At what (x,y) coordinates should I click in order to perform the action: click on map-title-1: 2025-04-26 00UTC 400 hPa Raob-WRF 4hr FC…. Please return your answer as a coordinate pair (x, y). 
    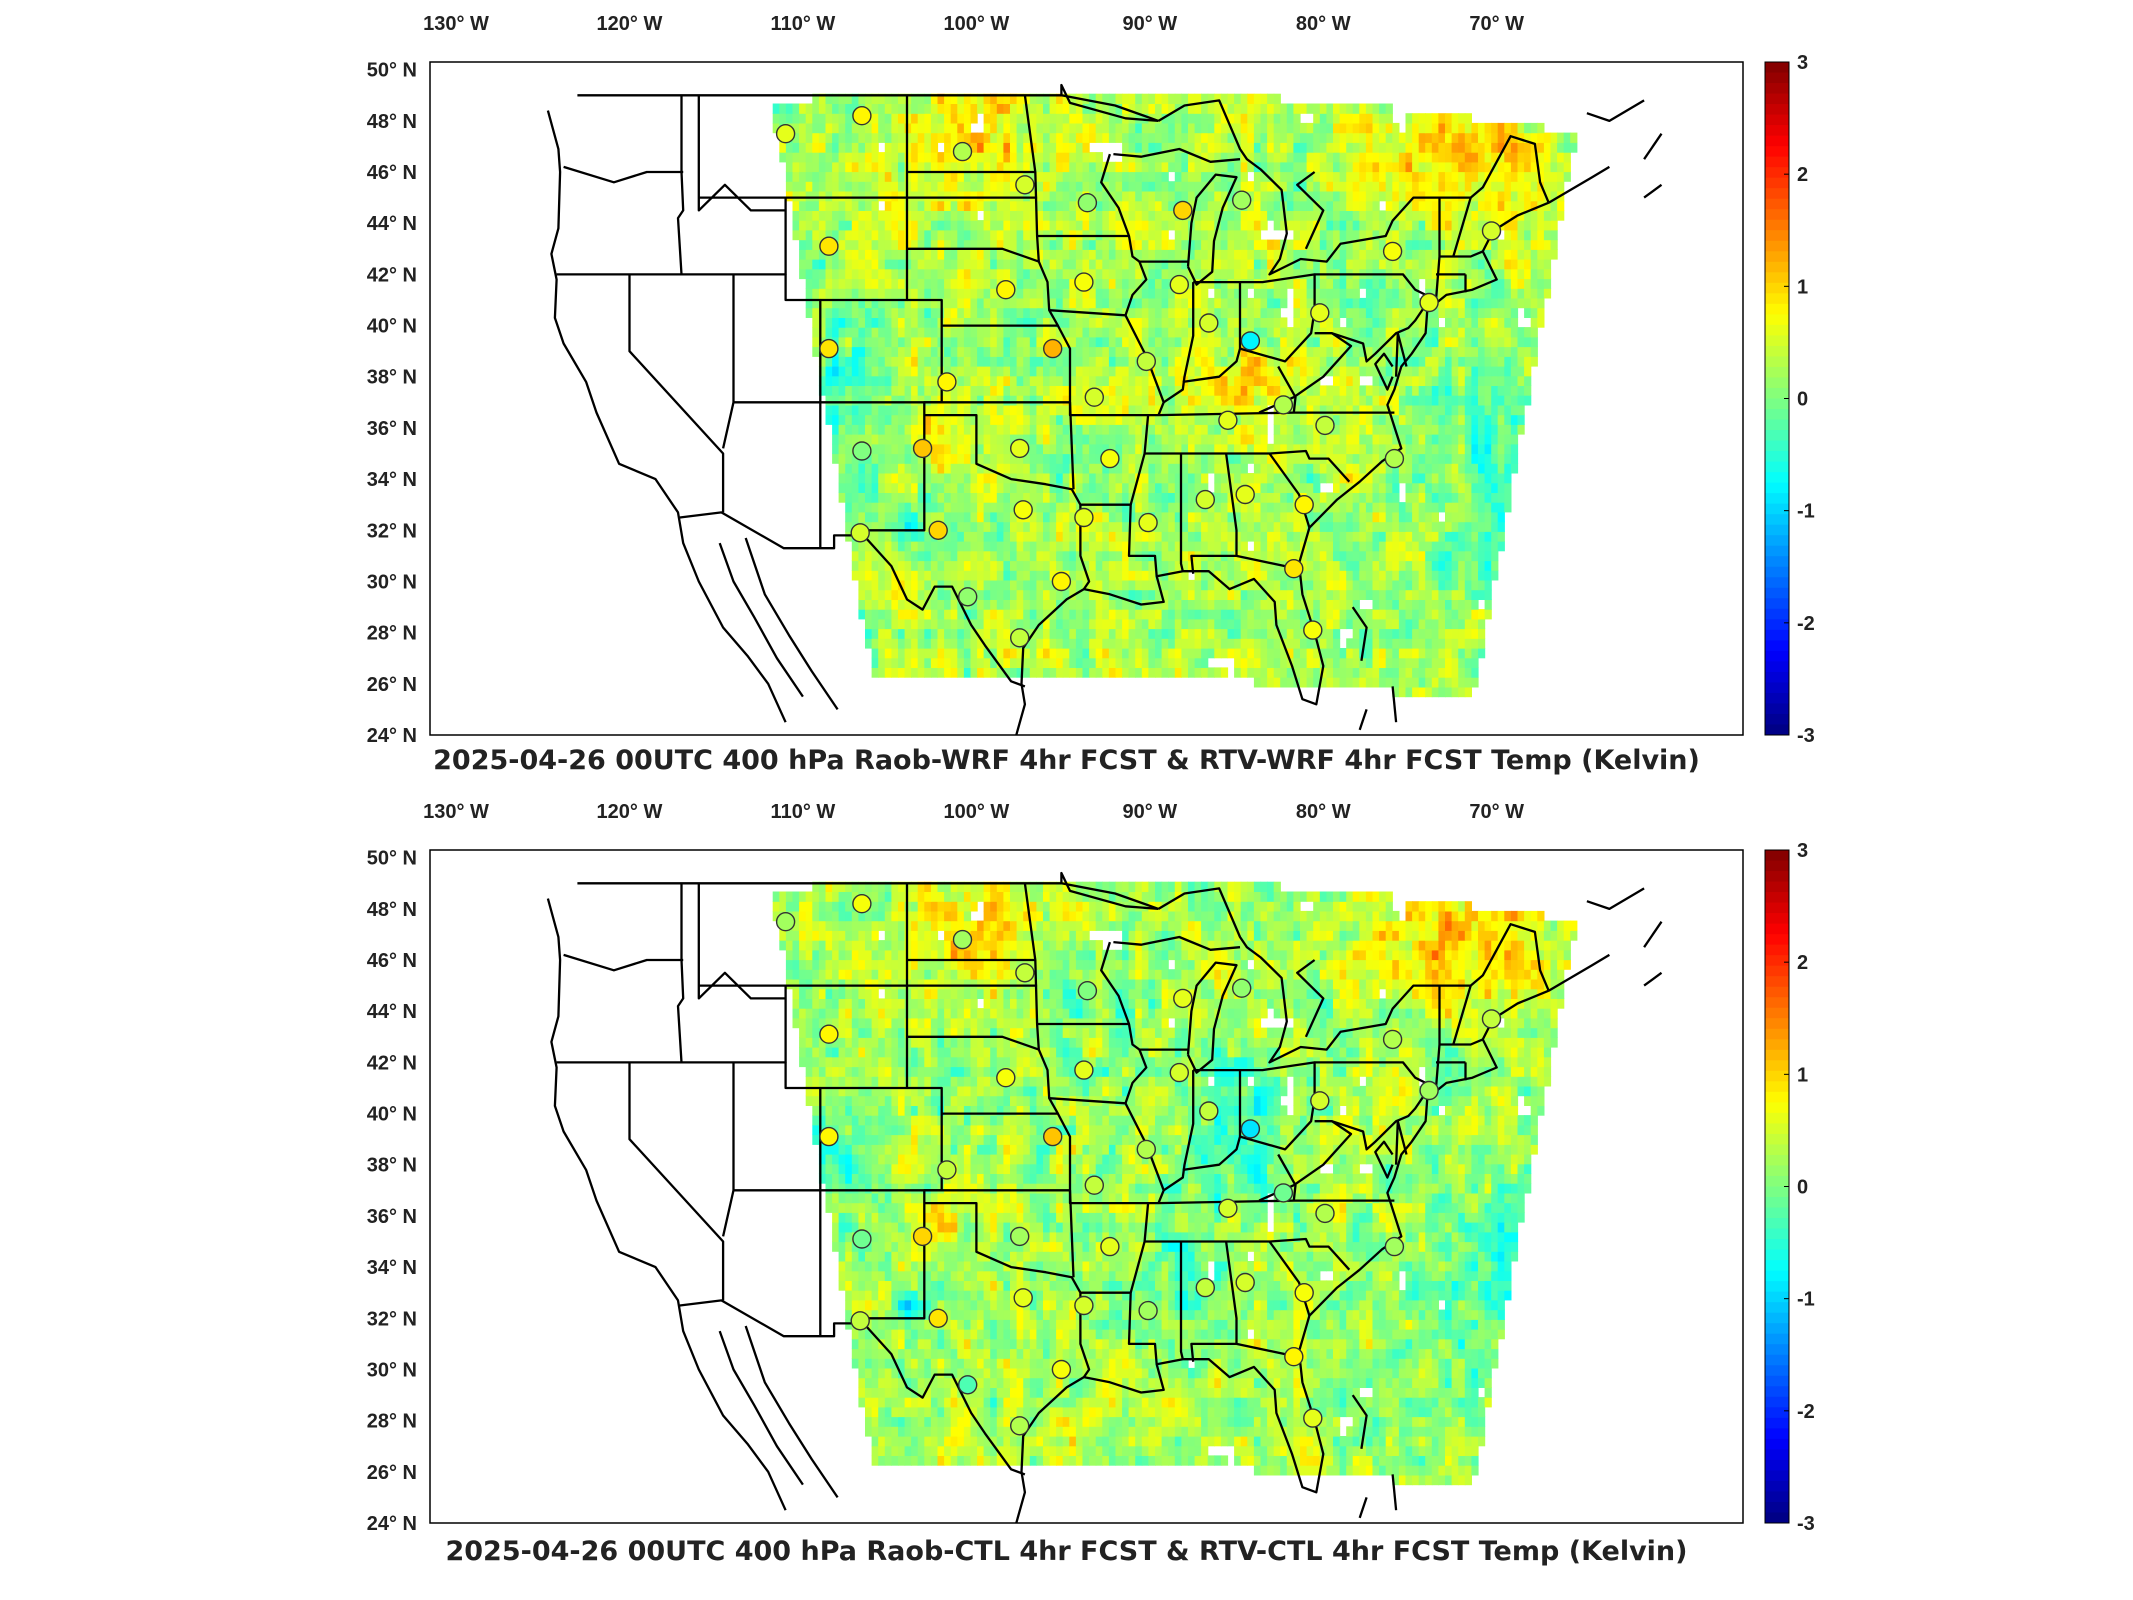
    Looking at the image, I should click on (1066, 760).